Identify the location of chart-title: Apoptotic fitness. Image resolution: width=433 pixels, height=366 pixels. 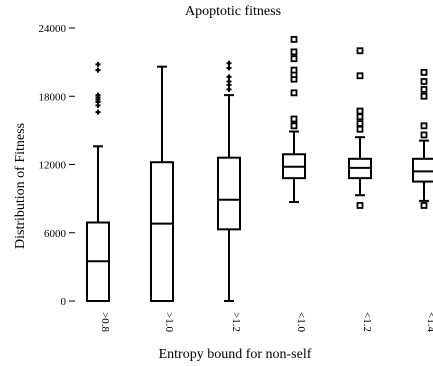
(233, 11).